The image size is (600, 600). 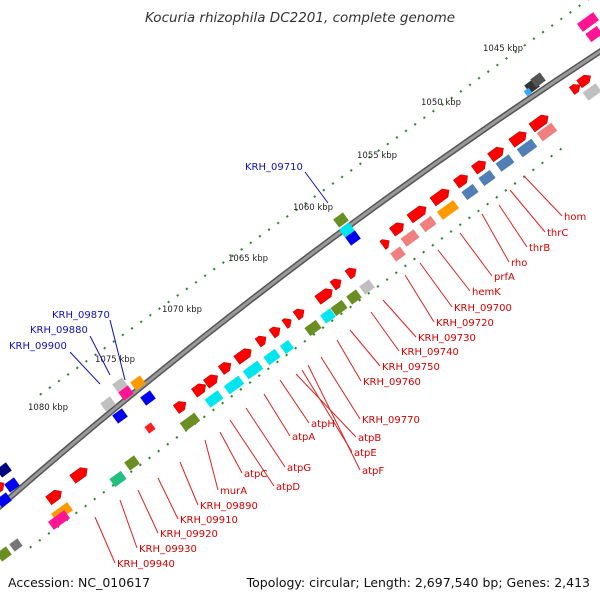 I want to click on gene-label: KRH_09940, so click(x=146, y=564).